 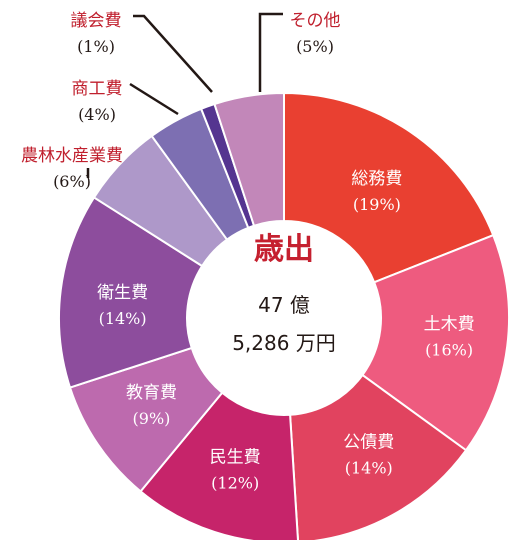 I want to click on slice-label-shoukou: 商工費, so click(x=97, y=89).